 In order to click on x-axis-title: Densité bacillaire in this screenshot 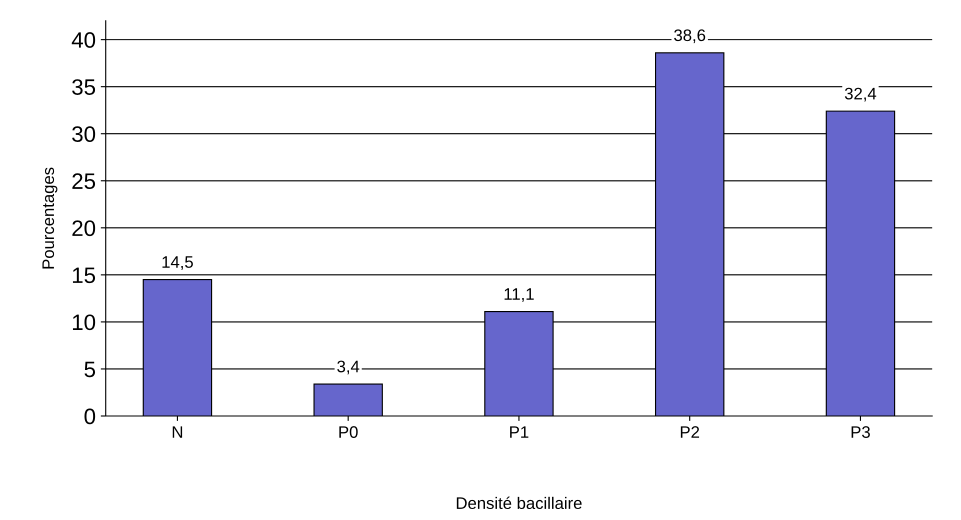, I will do `click(519, 503)`.